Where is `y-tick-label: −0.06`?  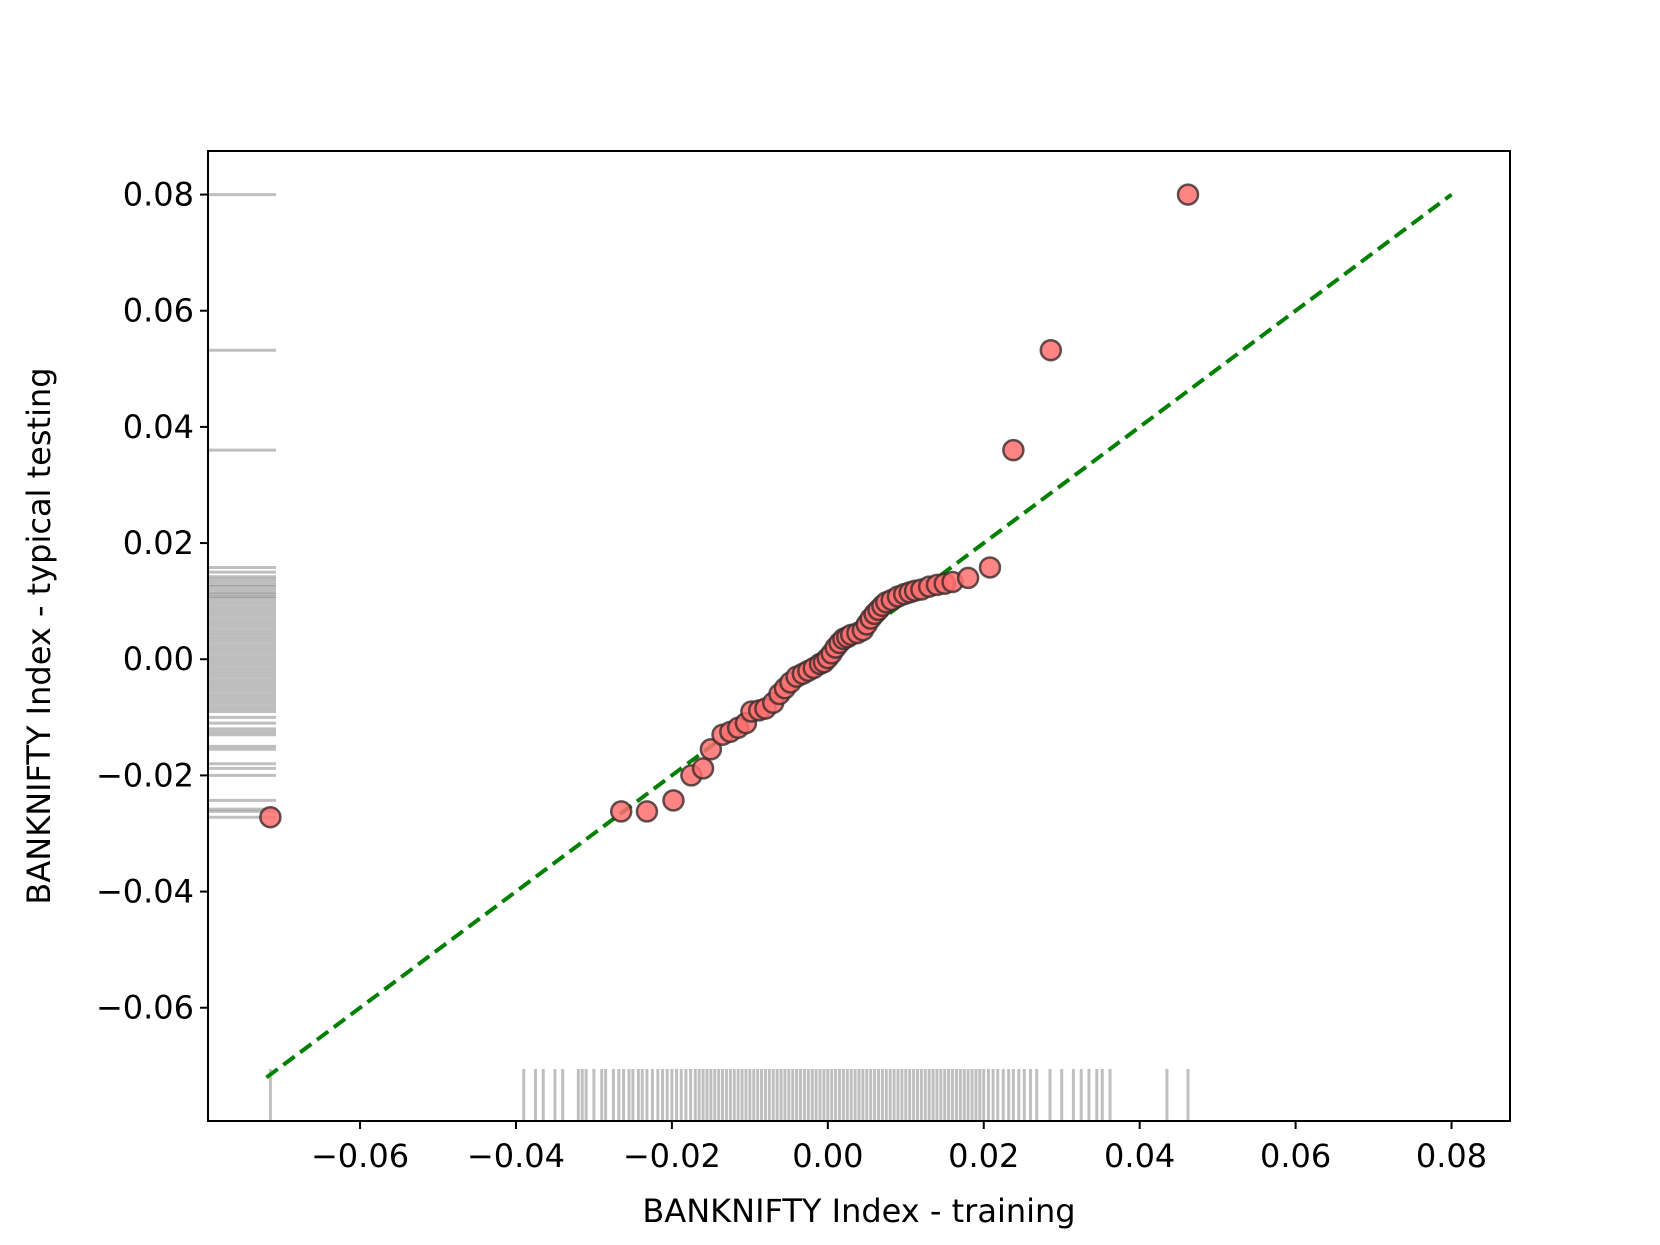
y-tick-label: −0.06 is located at coordinates (145, 1008).